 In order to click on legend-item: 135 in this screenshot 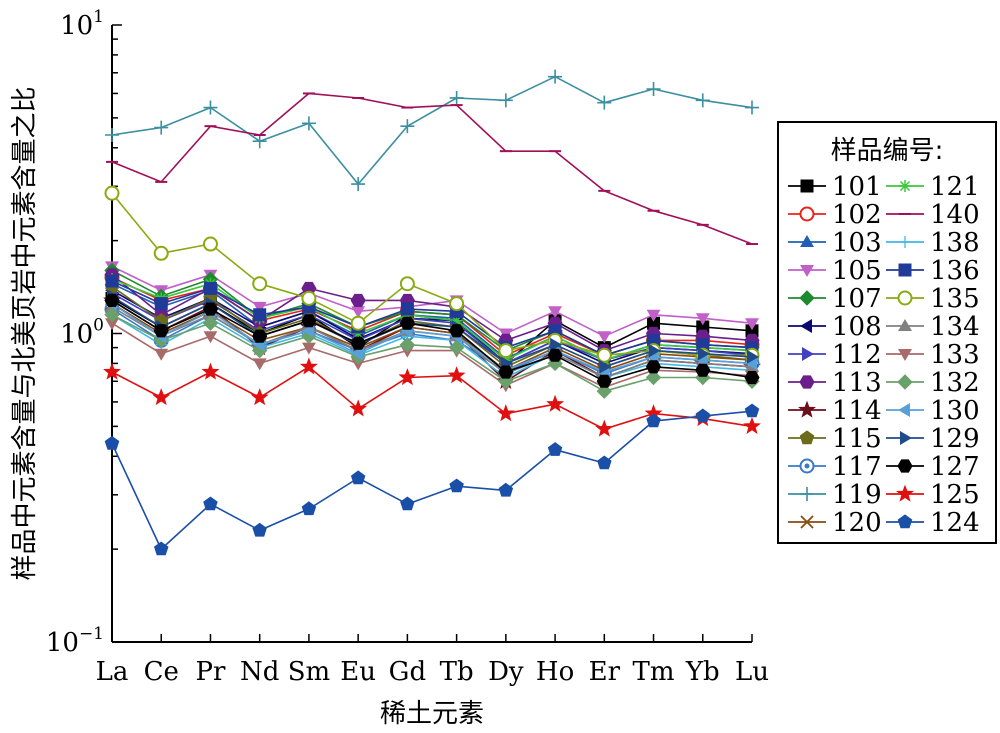, I will do `click(933, 299)`.